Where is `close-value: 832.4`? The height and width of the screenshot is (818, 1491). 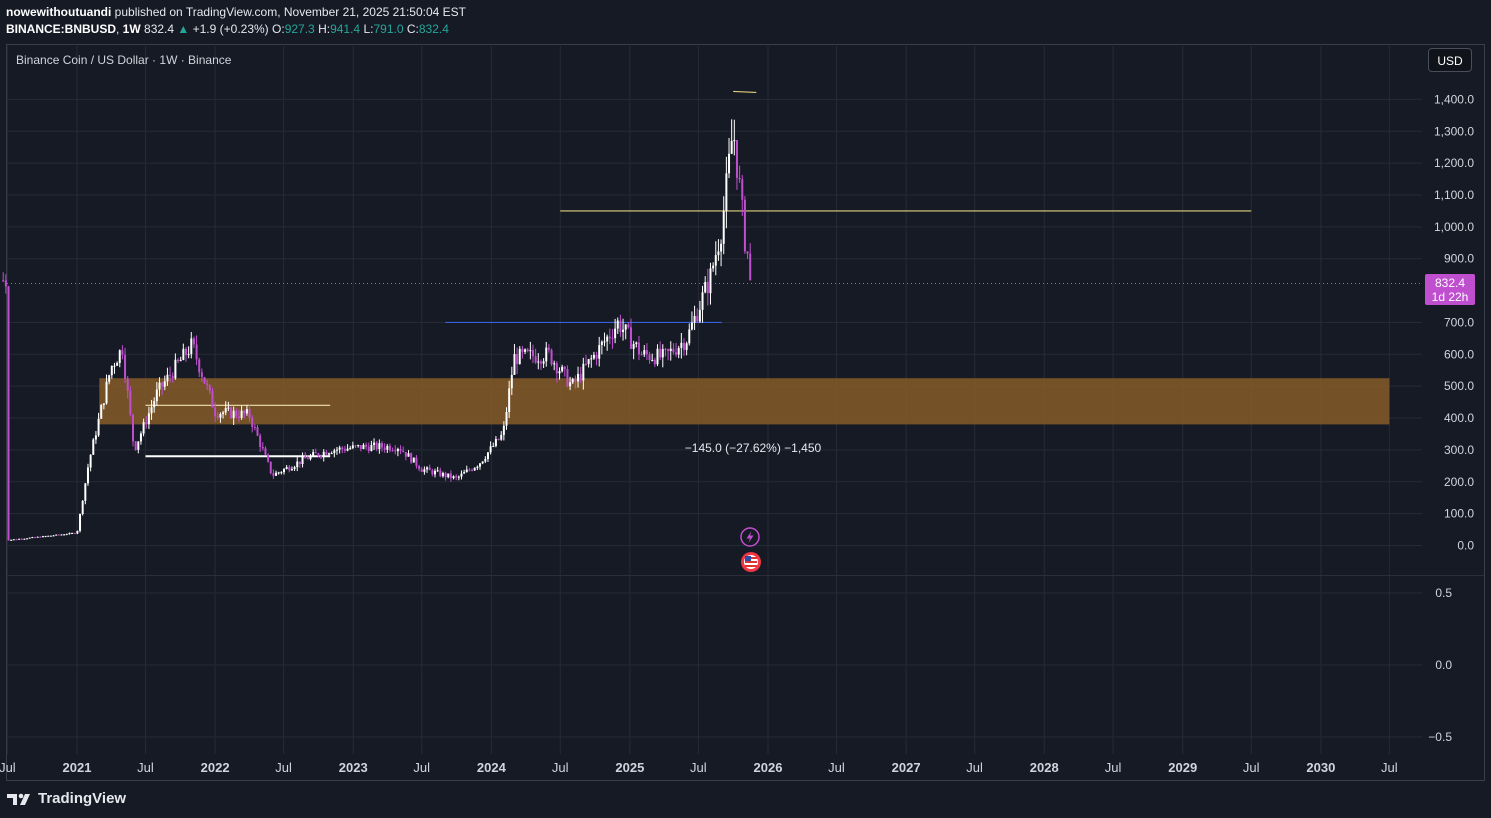 close-value: 832.4 is located at coordinates (433, 29).